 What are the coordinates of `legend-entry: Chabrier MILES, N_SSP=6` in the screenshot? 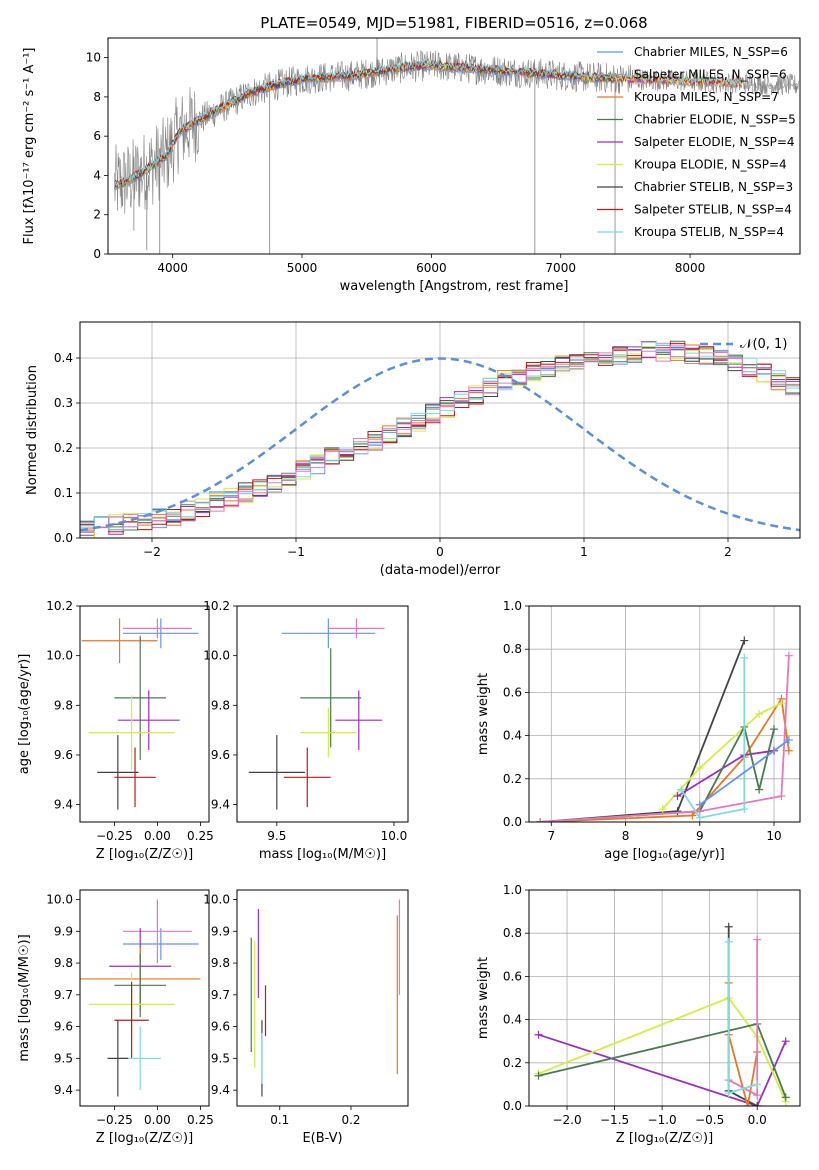 It's located at (711, 52).